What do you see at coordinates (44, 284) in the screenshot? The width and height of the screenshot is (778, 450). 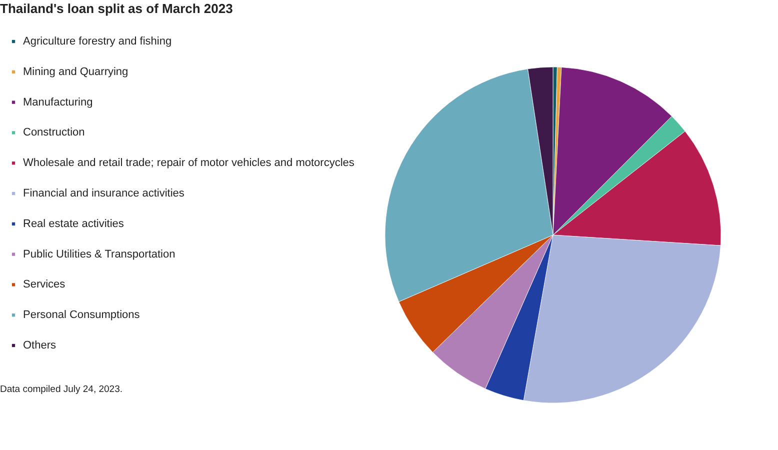 I see `legend-label: Services` at bounding box center [44, 284].